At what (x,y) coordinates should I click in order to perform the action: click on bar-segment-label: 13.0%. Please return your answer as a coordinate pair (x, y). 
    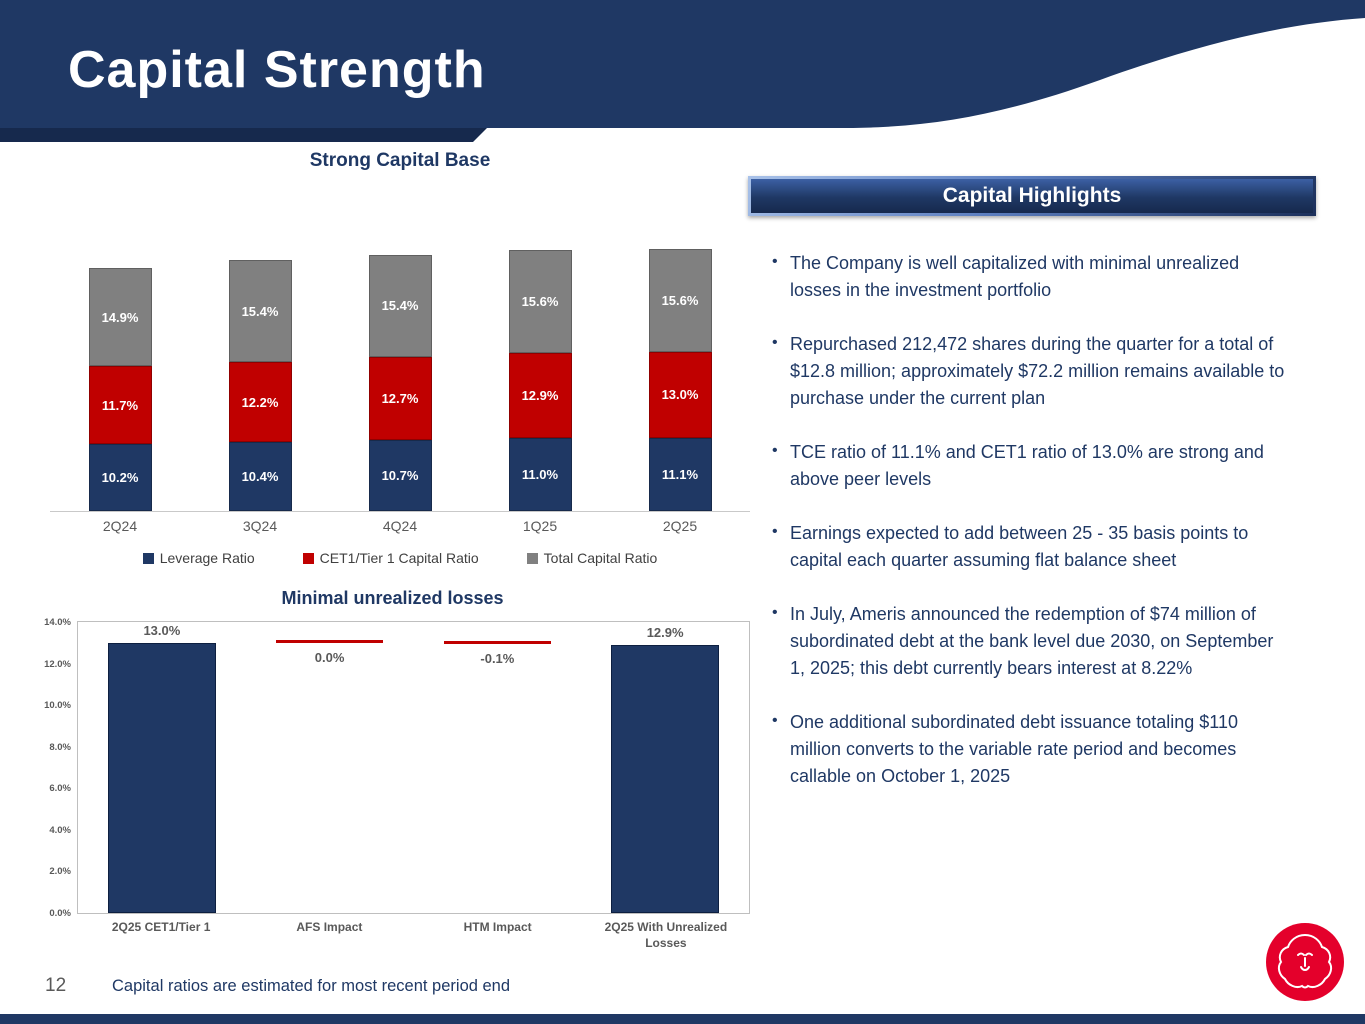
    Looking at the image, I should click on (680, 395).